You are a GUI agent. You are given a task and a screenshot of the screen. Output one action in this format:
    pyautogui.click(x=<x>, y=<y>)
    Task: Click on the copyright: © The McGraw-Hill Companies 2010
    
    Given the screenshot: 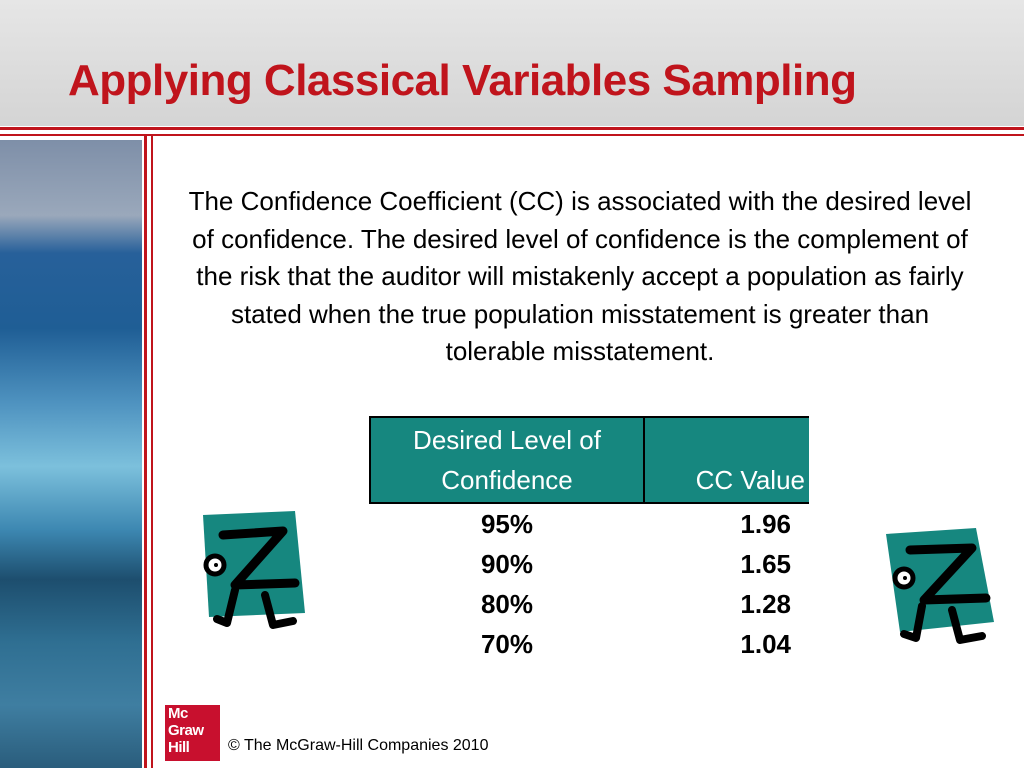 What is the action you would take?
    pyautogui.click(x=358, y=745)
    